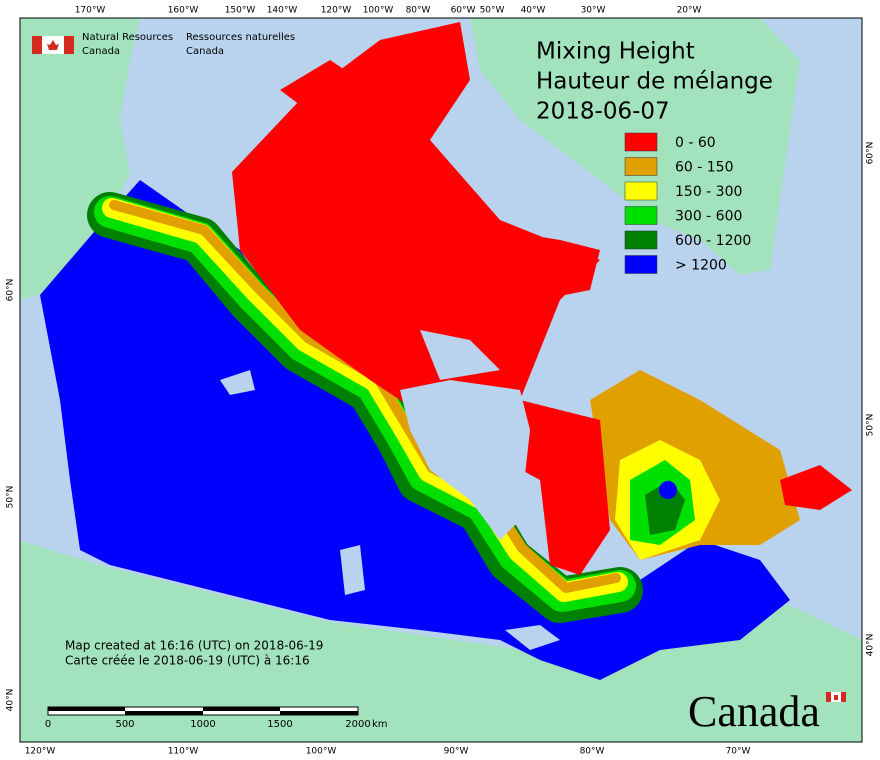  What do you see at coordinates (708, 217) in the screenshot?
I see `legend-label: 300 - 600` at bounding box center [708, 217].